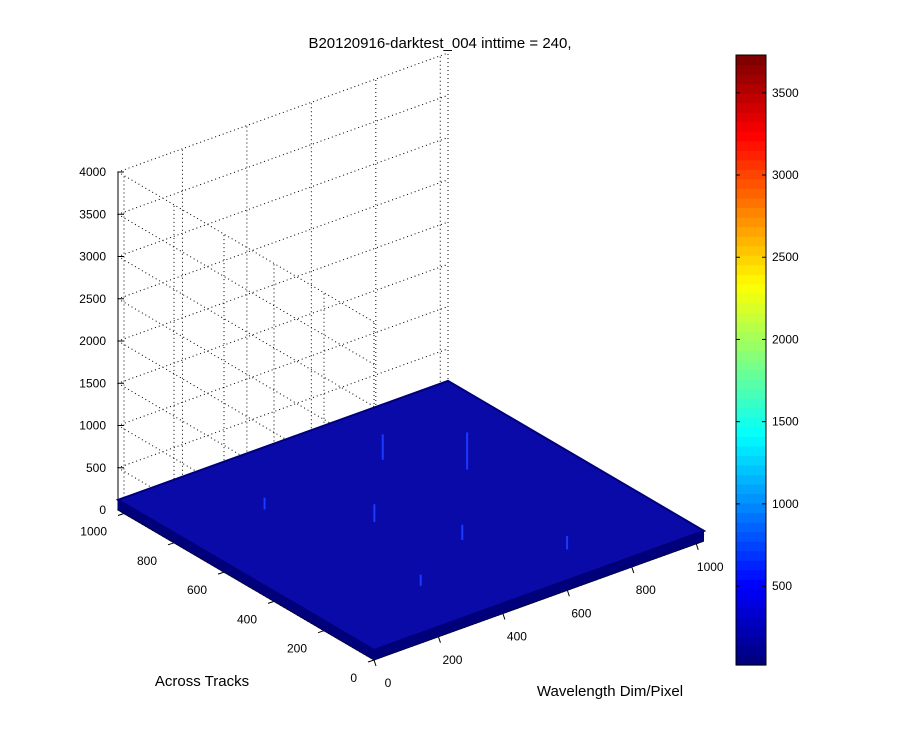 This screenshot has width=900, height=750. What do you see at coordinates (646, 590) in the screenshot?
I see `x-tick-label-4: 800` at bounding box center [646, 590].